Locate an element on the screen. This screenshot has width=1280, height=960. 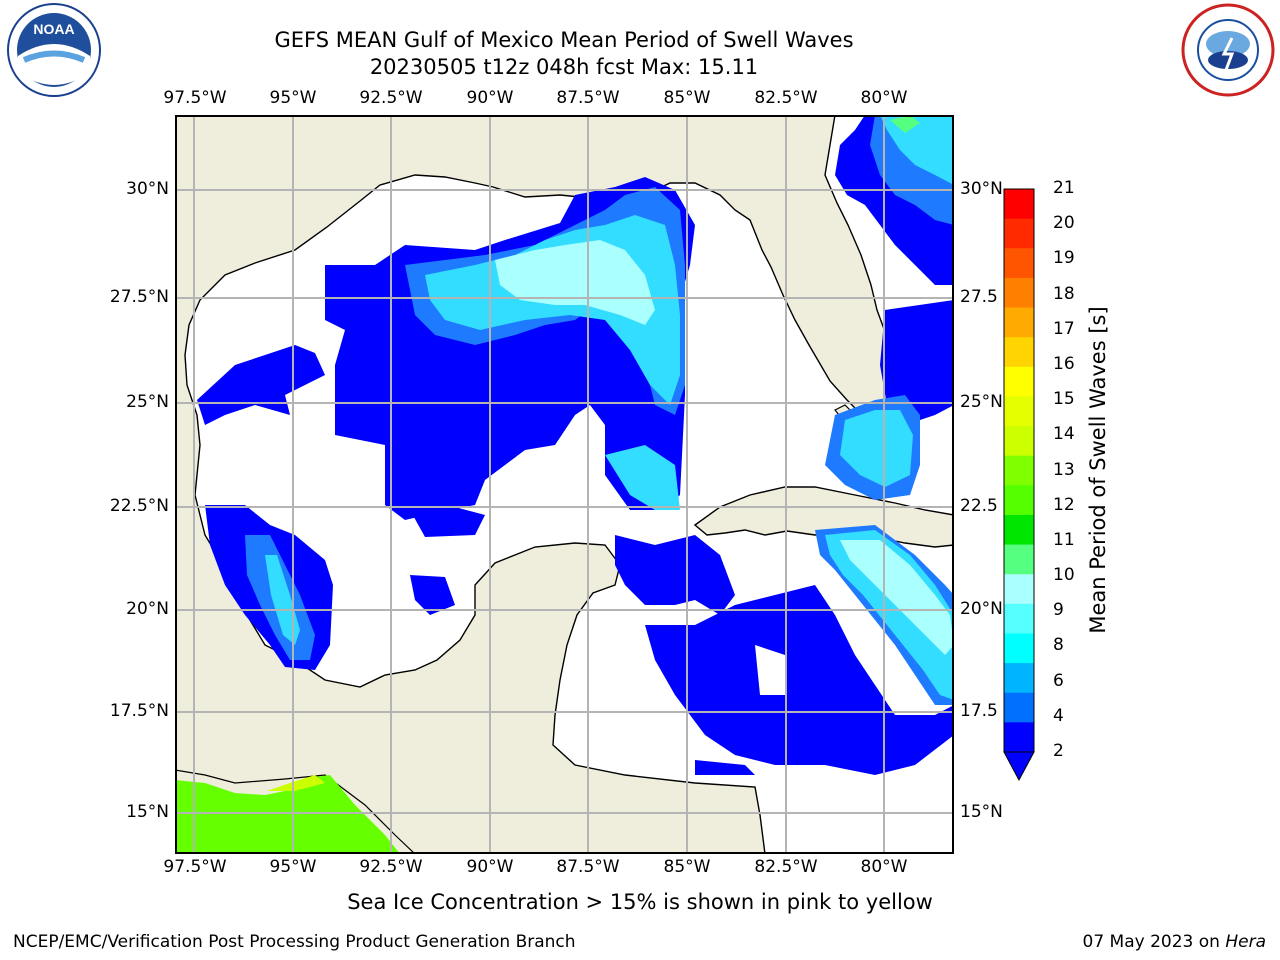
lon-tick-top: 92.5°W is located at coordinates (391, 98).